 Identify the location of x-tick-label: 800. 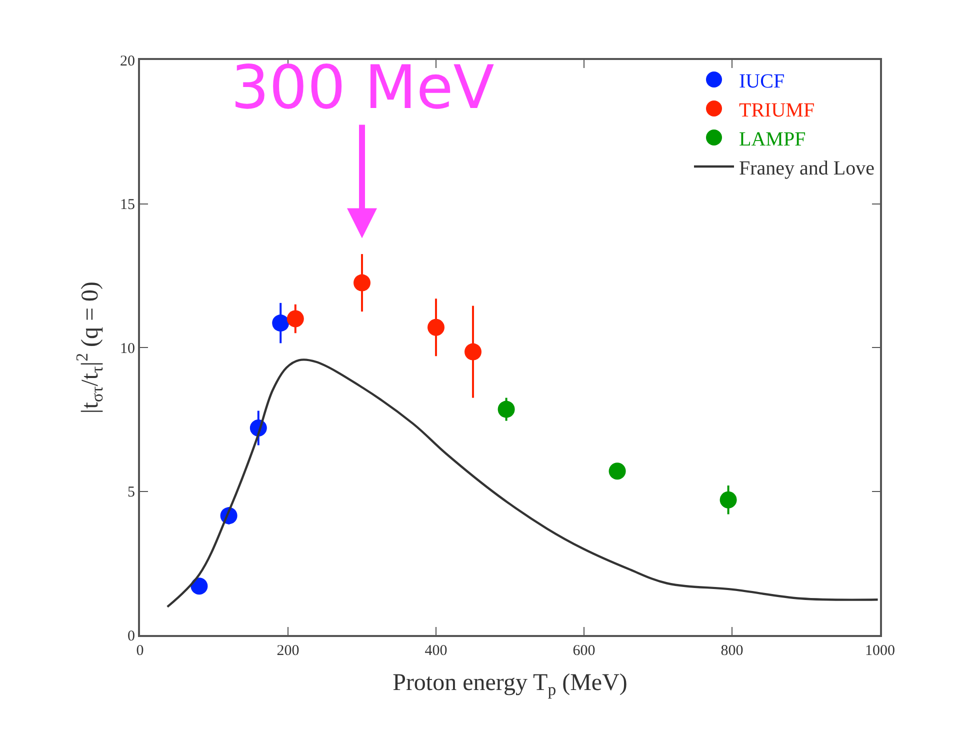
(732, 651).